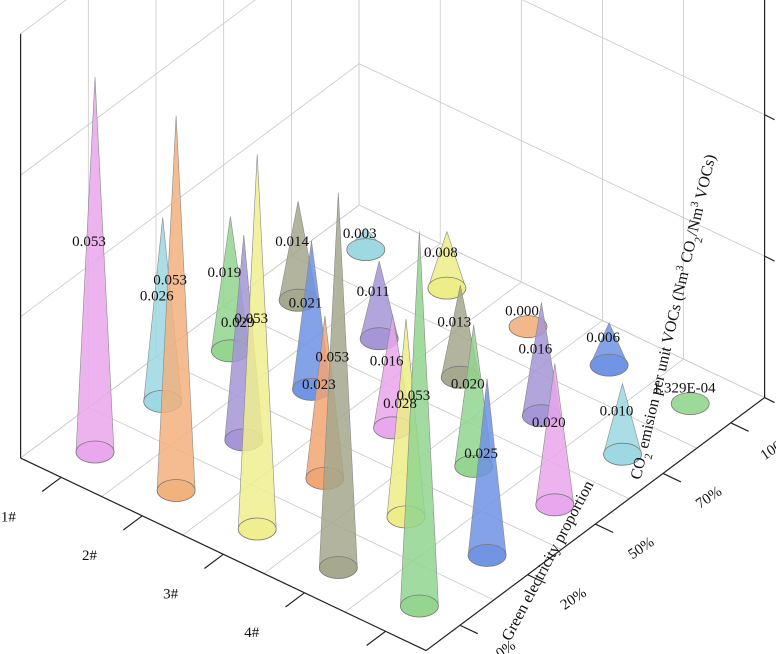 Image resolution: width=776 pixels, height=654 pixels. Describe the element at coordinates (400, 404) in the screenshot. I see `data-label: 0.028` at that location.